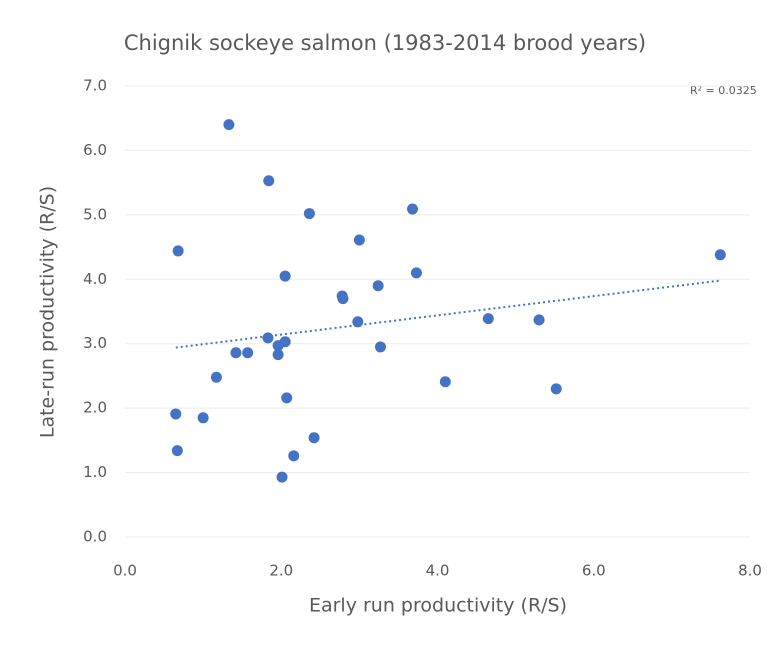  I want to click on y-tick-label: 1.0, so click(95, 472).